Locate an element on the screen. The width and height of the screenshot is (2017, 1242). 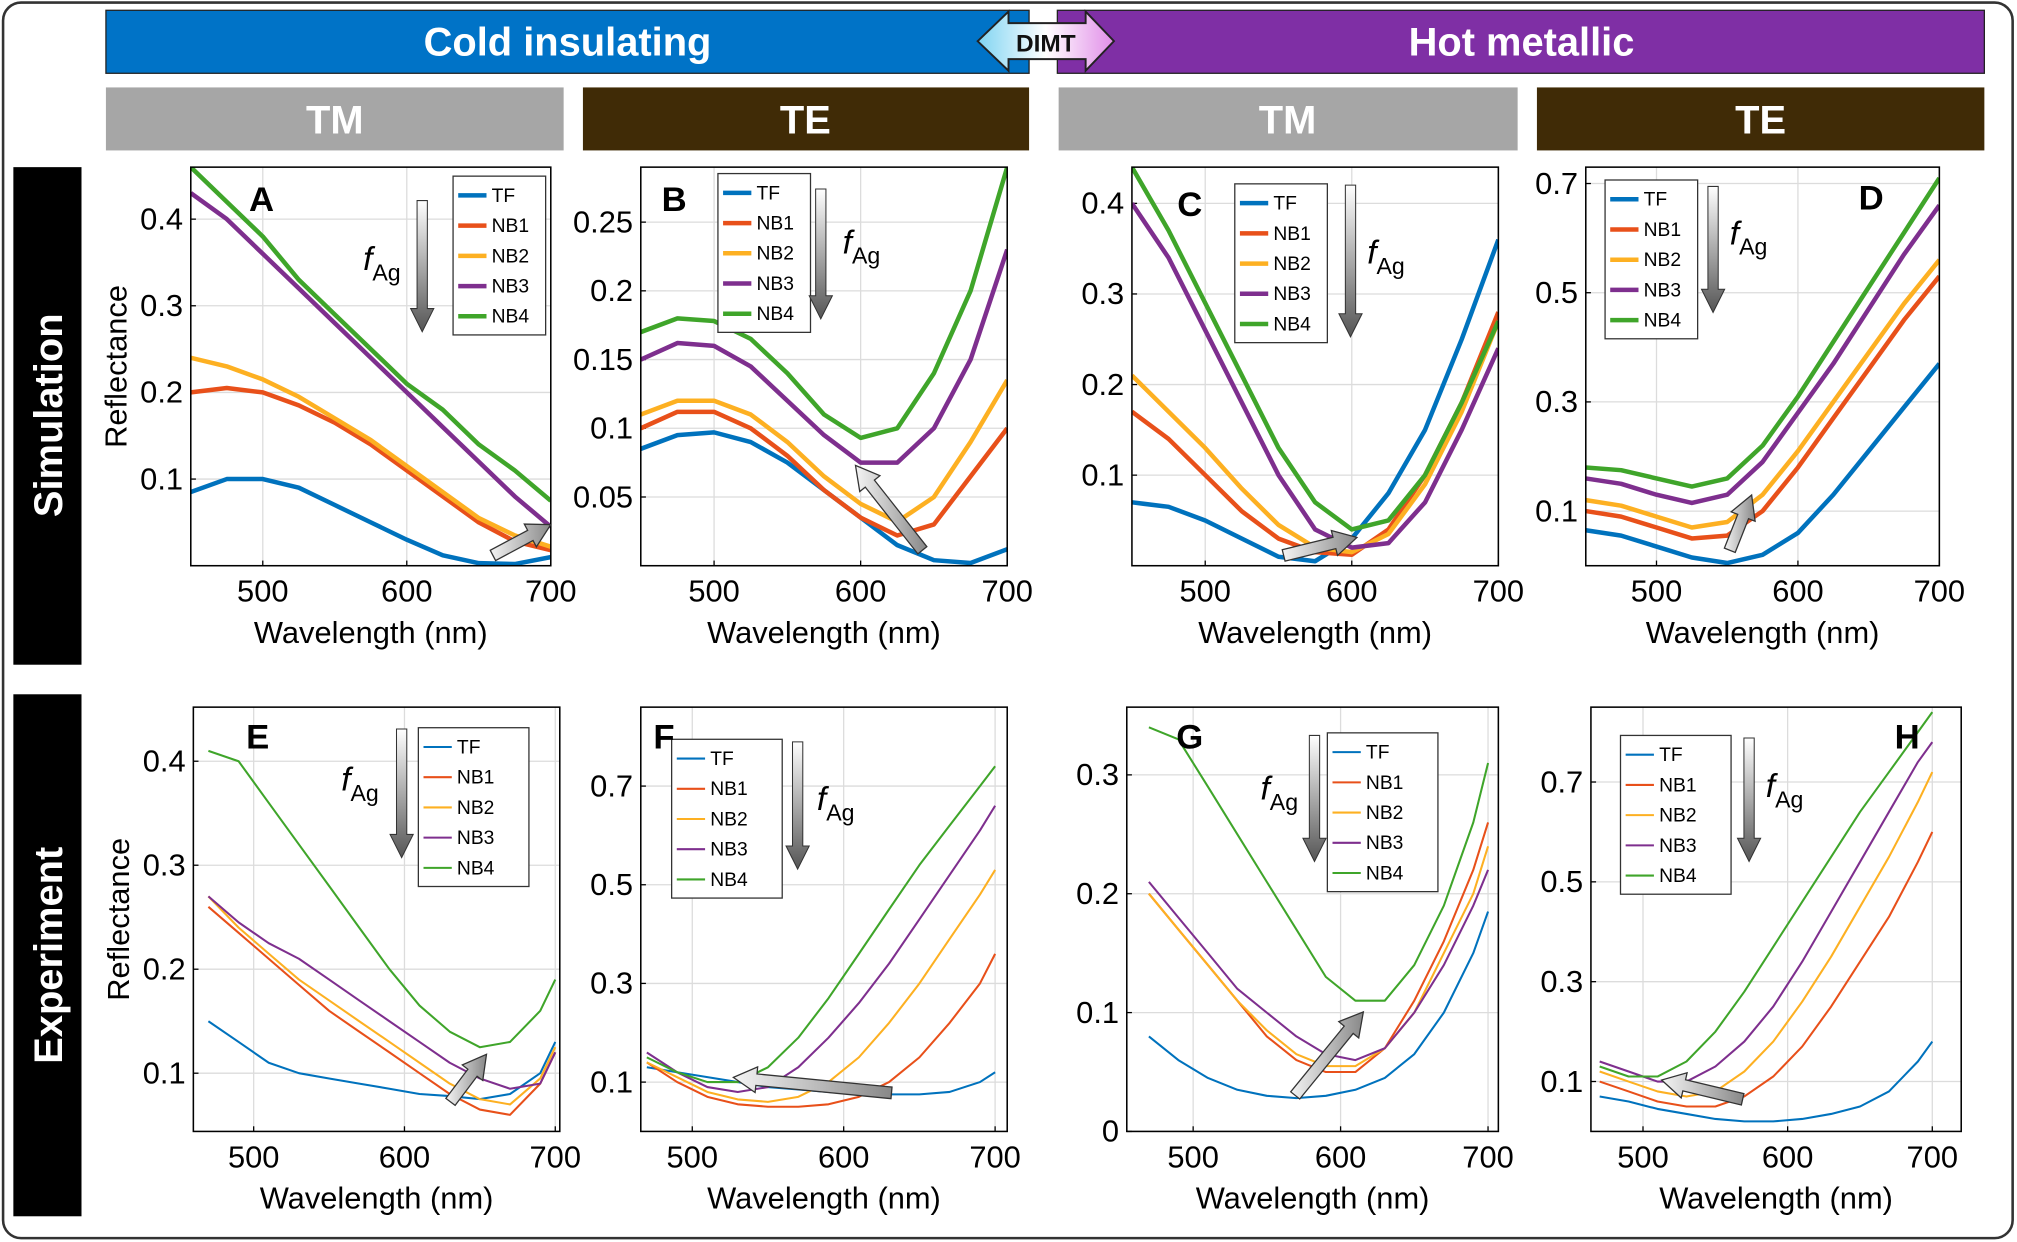
dimt-arrow is located at coordinates (1046, 41).